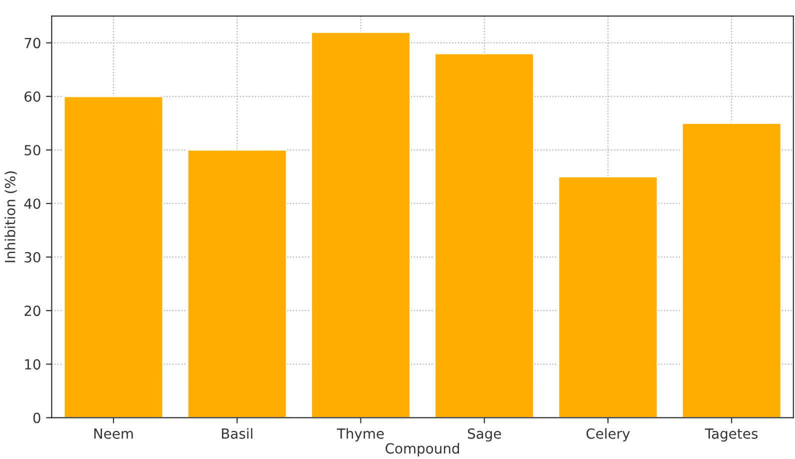 This screenshot has width=795, height=459. Describe the element at coordinates (32, 43) in the screenshot. I see `y-tick-label: 70` at that location.